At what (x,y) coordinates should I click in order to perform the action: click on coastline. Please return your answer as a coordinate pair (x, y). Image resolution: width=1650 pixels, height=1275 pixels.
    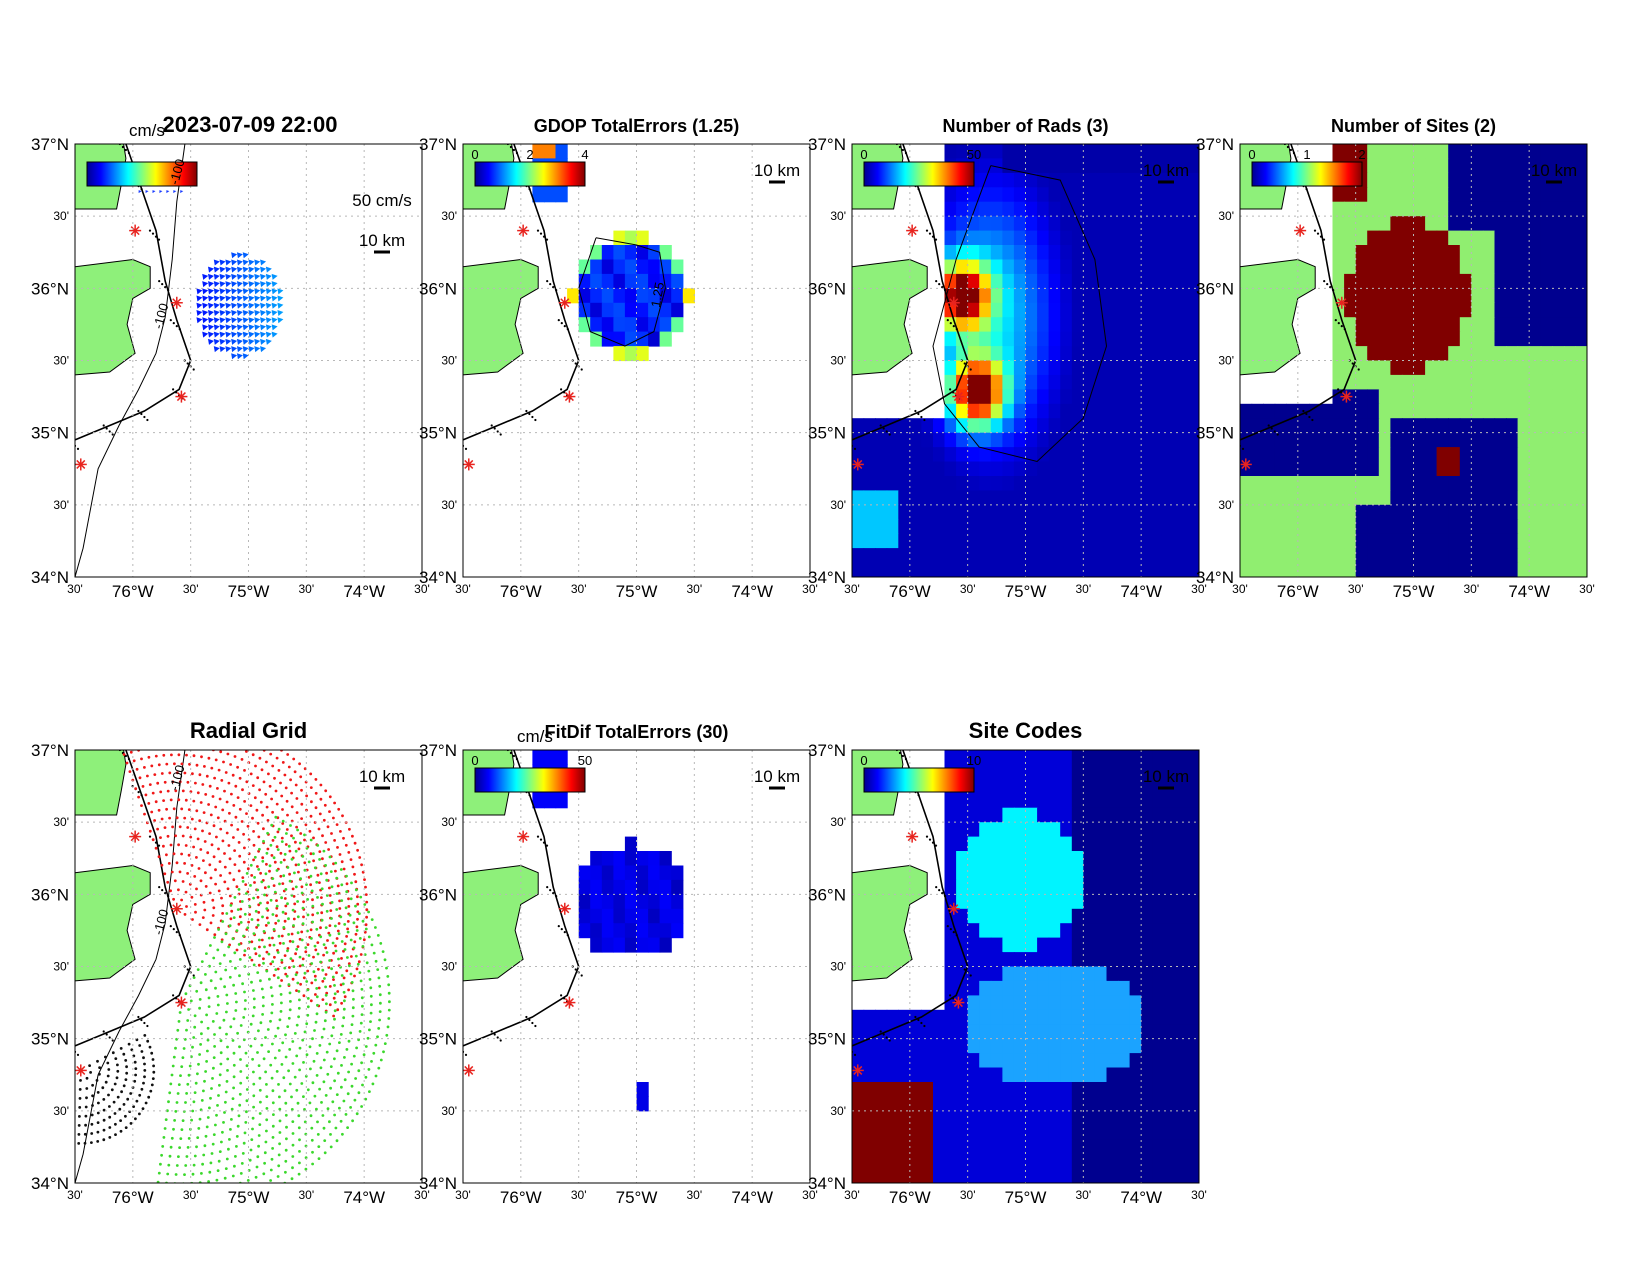
    Looking at the image, I should click on (1298, 292).